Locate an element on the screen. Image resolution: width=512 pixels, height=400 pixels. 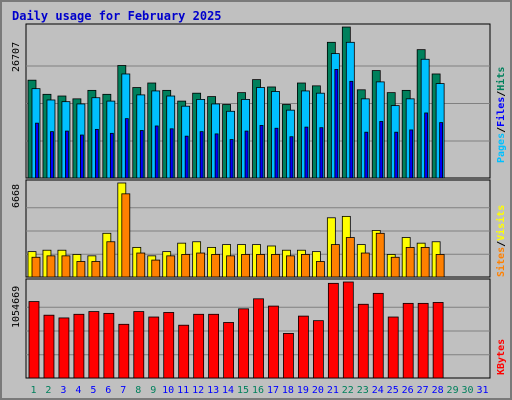
day-label: 1 is located at coordinates (33, 390).